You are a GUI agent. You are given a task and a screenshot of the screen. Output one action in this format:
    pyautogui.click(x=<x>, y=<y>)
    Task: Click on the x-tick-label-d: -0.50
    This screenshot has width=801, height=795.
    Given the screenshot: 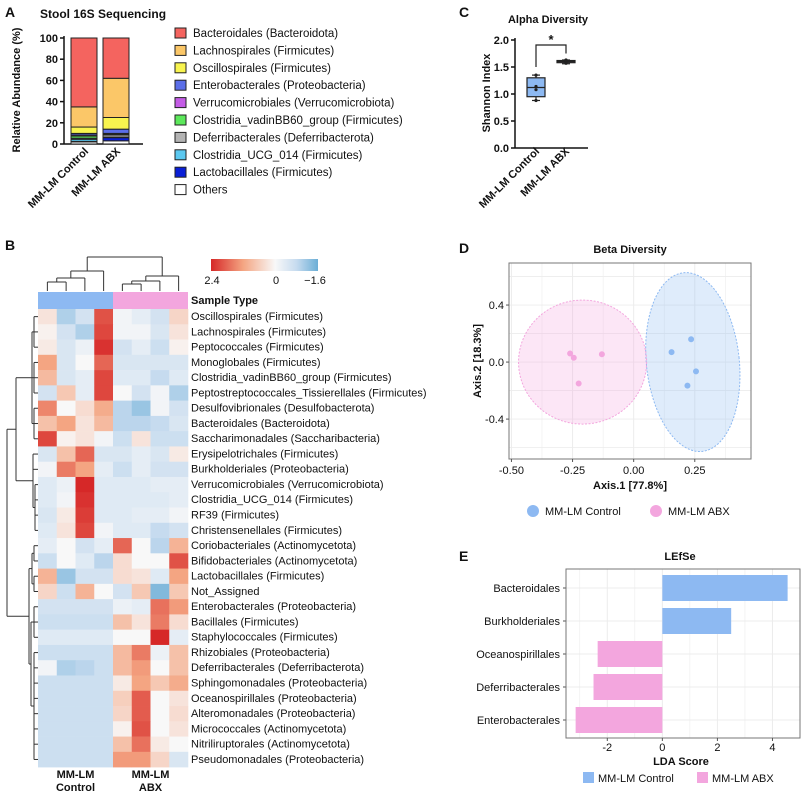 What is the action you would take?
    pyautogui.click(x=511, y=471)
    